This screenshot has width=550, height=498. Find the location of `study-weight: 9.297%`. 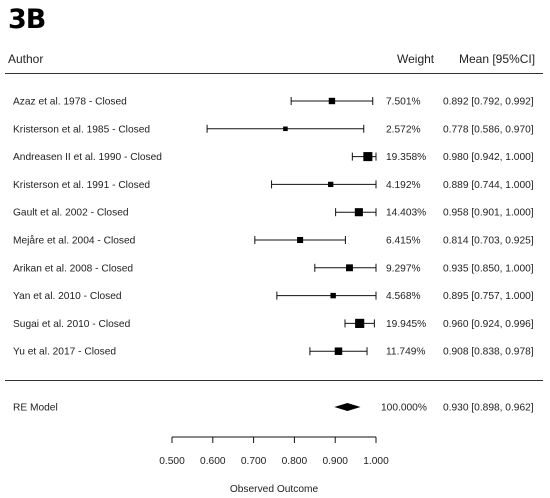

study-weight: 9.297% is located at coordinates (403, 268).